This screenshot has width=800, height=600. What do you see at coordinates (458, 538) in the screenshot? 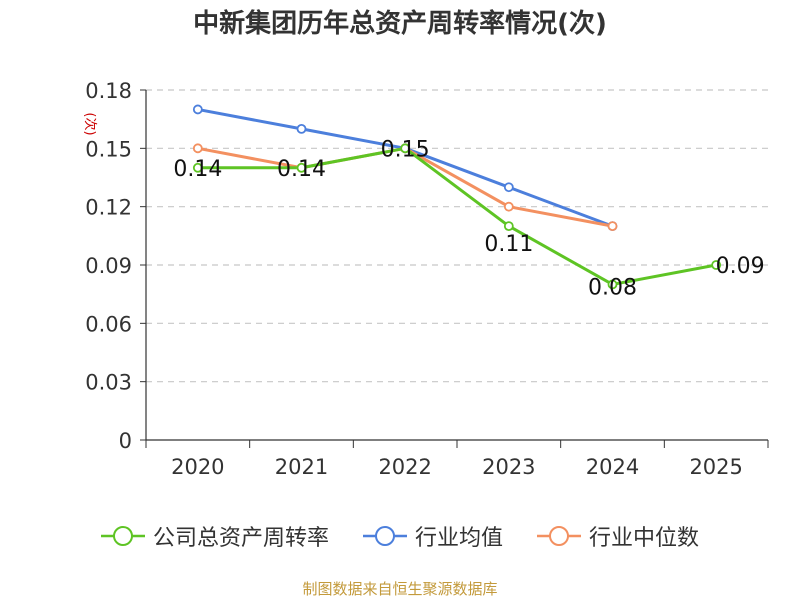
I see `legend-label-industry-mean: 行业均值` at bounding box center [458, 538].